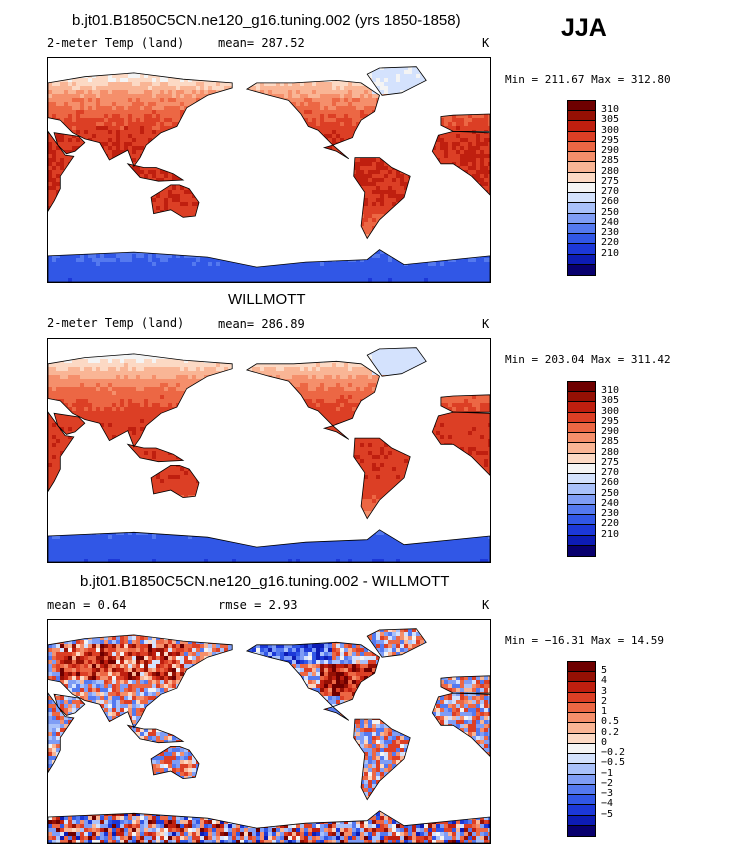 Image resolution: width=733 pixels, height=847 pixels. I want to click on panel-1-variable: 2-meter Temp (land), so click(116, 43).